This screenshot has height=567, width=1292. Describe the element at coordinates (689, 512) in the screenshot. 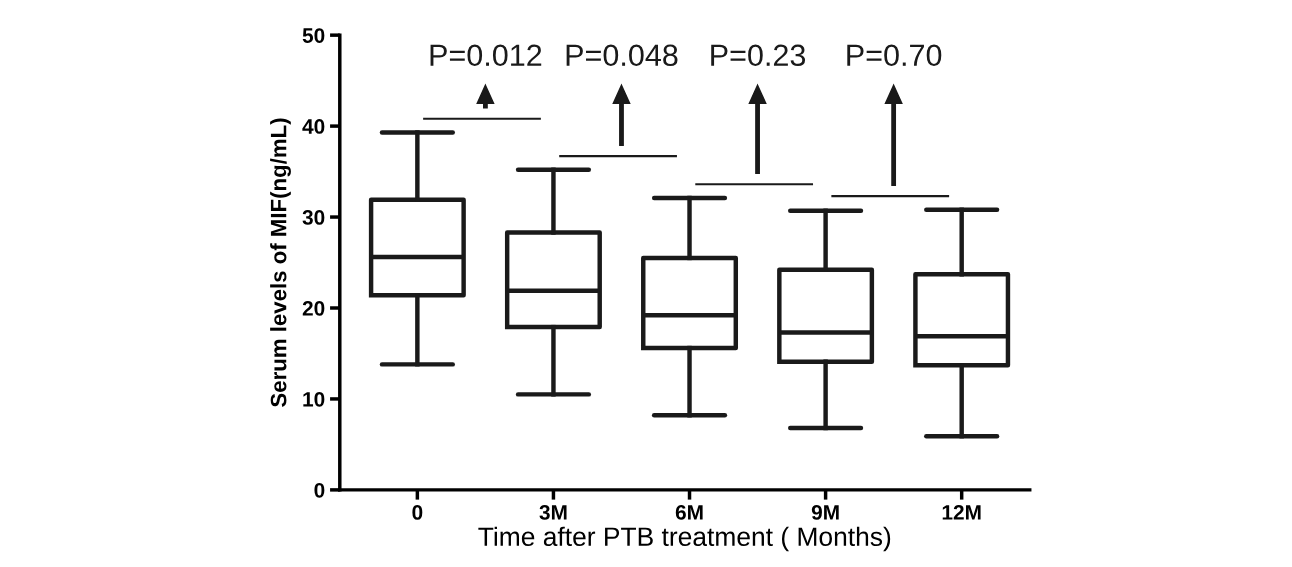

I see `x-tick-label: 6M` at that location.